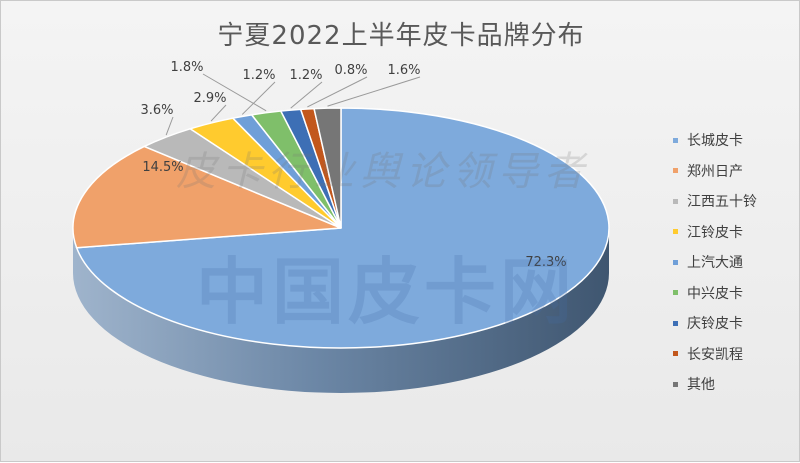 Image resolution: width=800 pixels, height=463 pixels. I want to click on pie-data-label: 2.9%, so click(209, 98).